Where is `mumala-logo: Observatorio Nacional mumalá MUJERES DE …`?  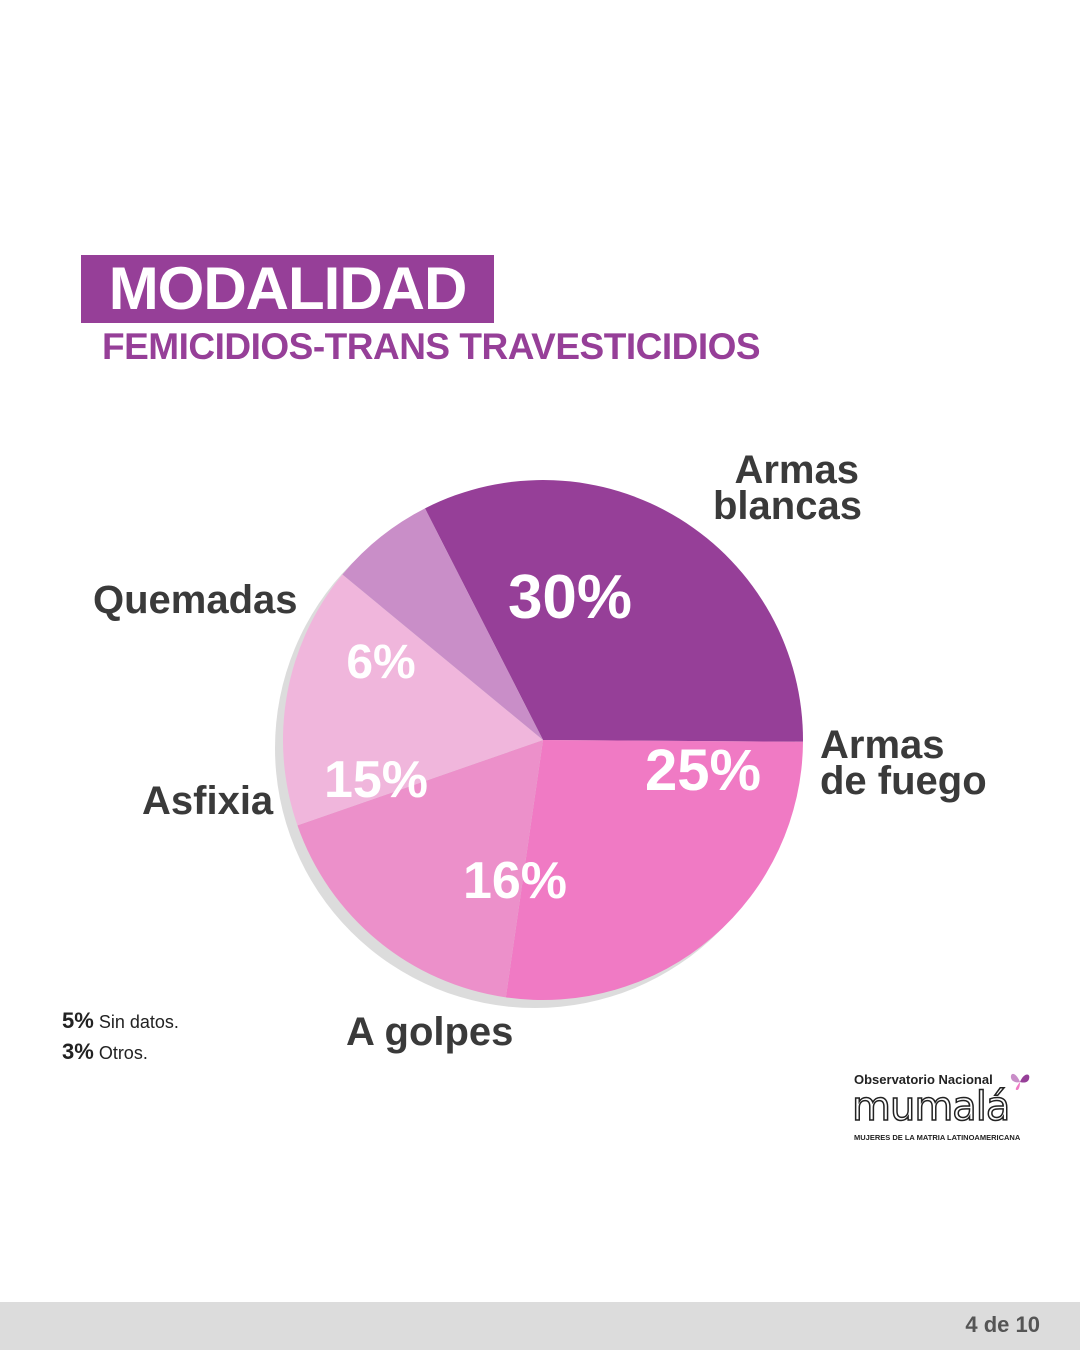 mumala-logo: Observatorio Nacional mumalá MUJERES DE … is located at coordinates (941, 1107).